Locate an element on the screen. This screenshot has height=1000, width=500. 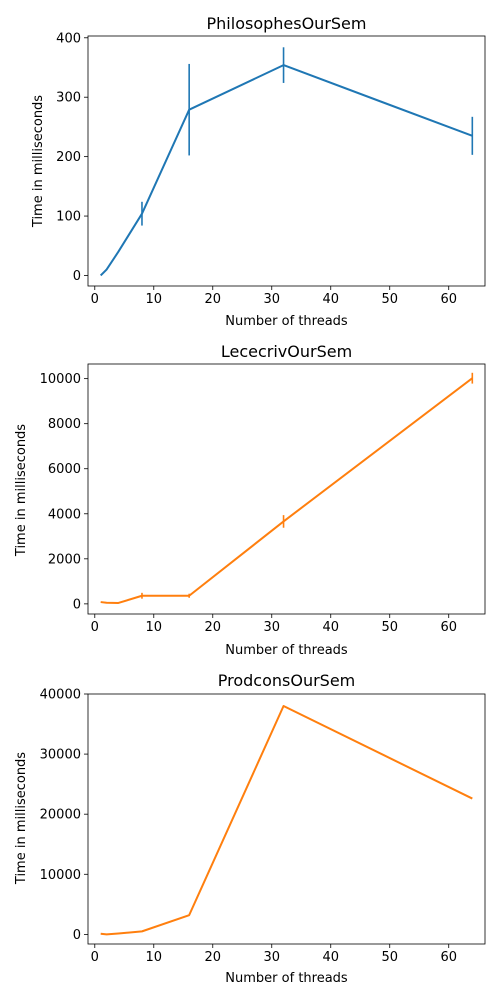
y-axis-label-1: Time in milliseconds is located at coordinates (38, 161).